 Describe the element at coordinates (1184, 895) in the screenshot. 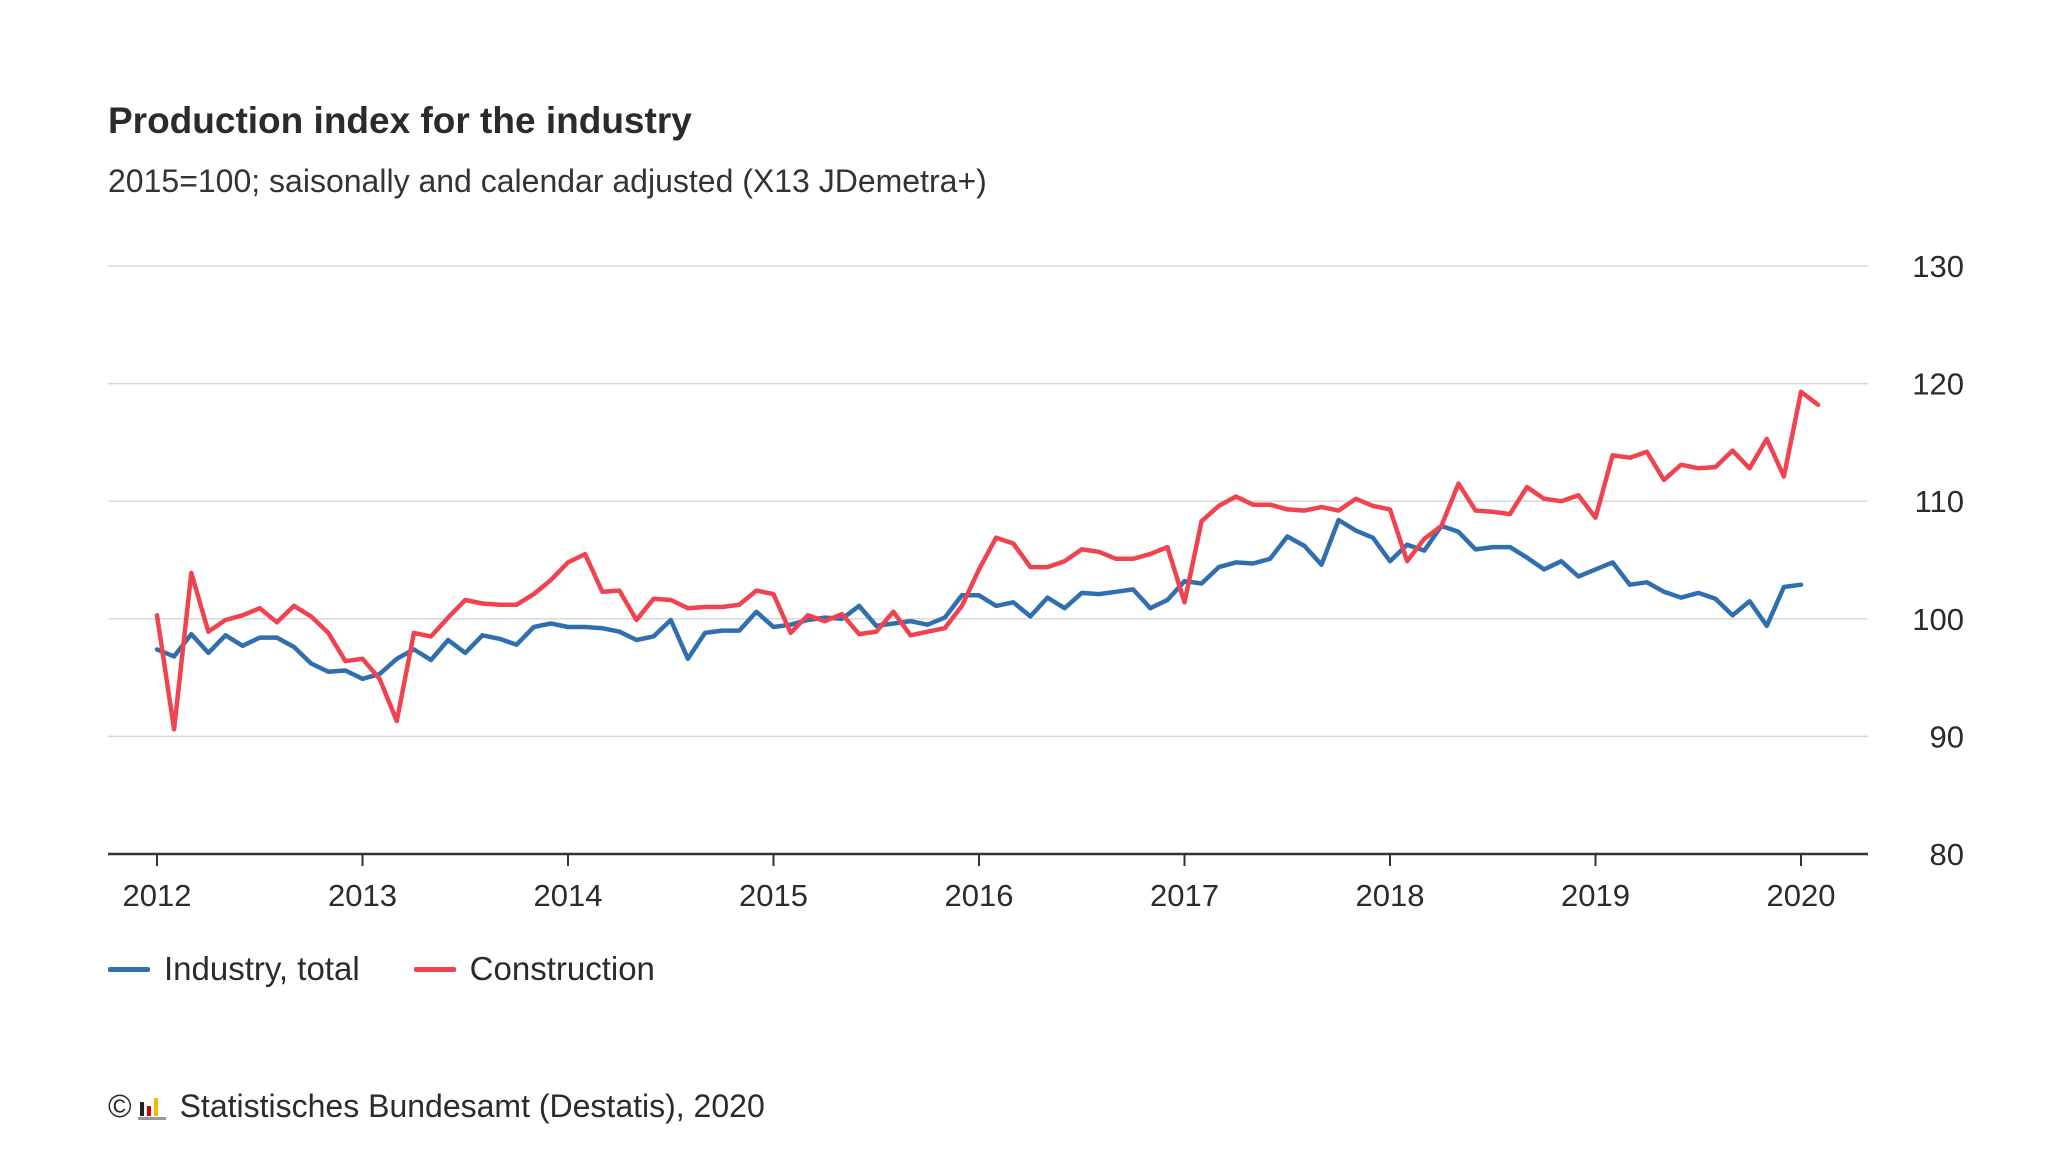

I see `x-tick-label: 2017` at that location.